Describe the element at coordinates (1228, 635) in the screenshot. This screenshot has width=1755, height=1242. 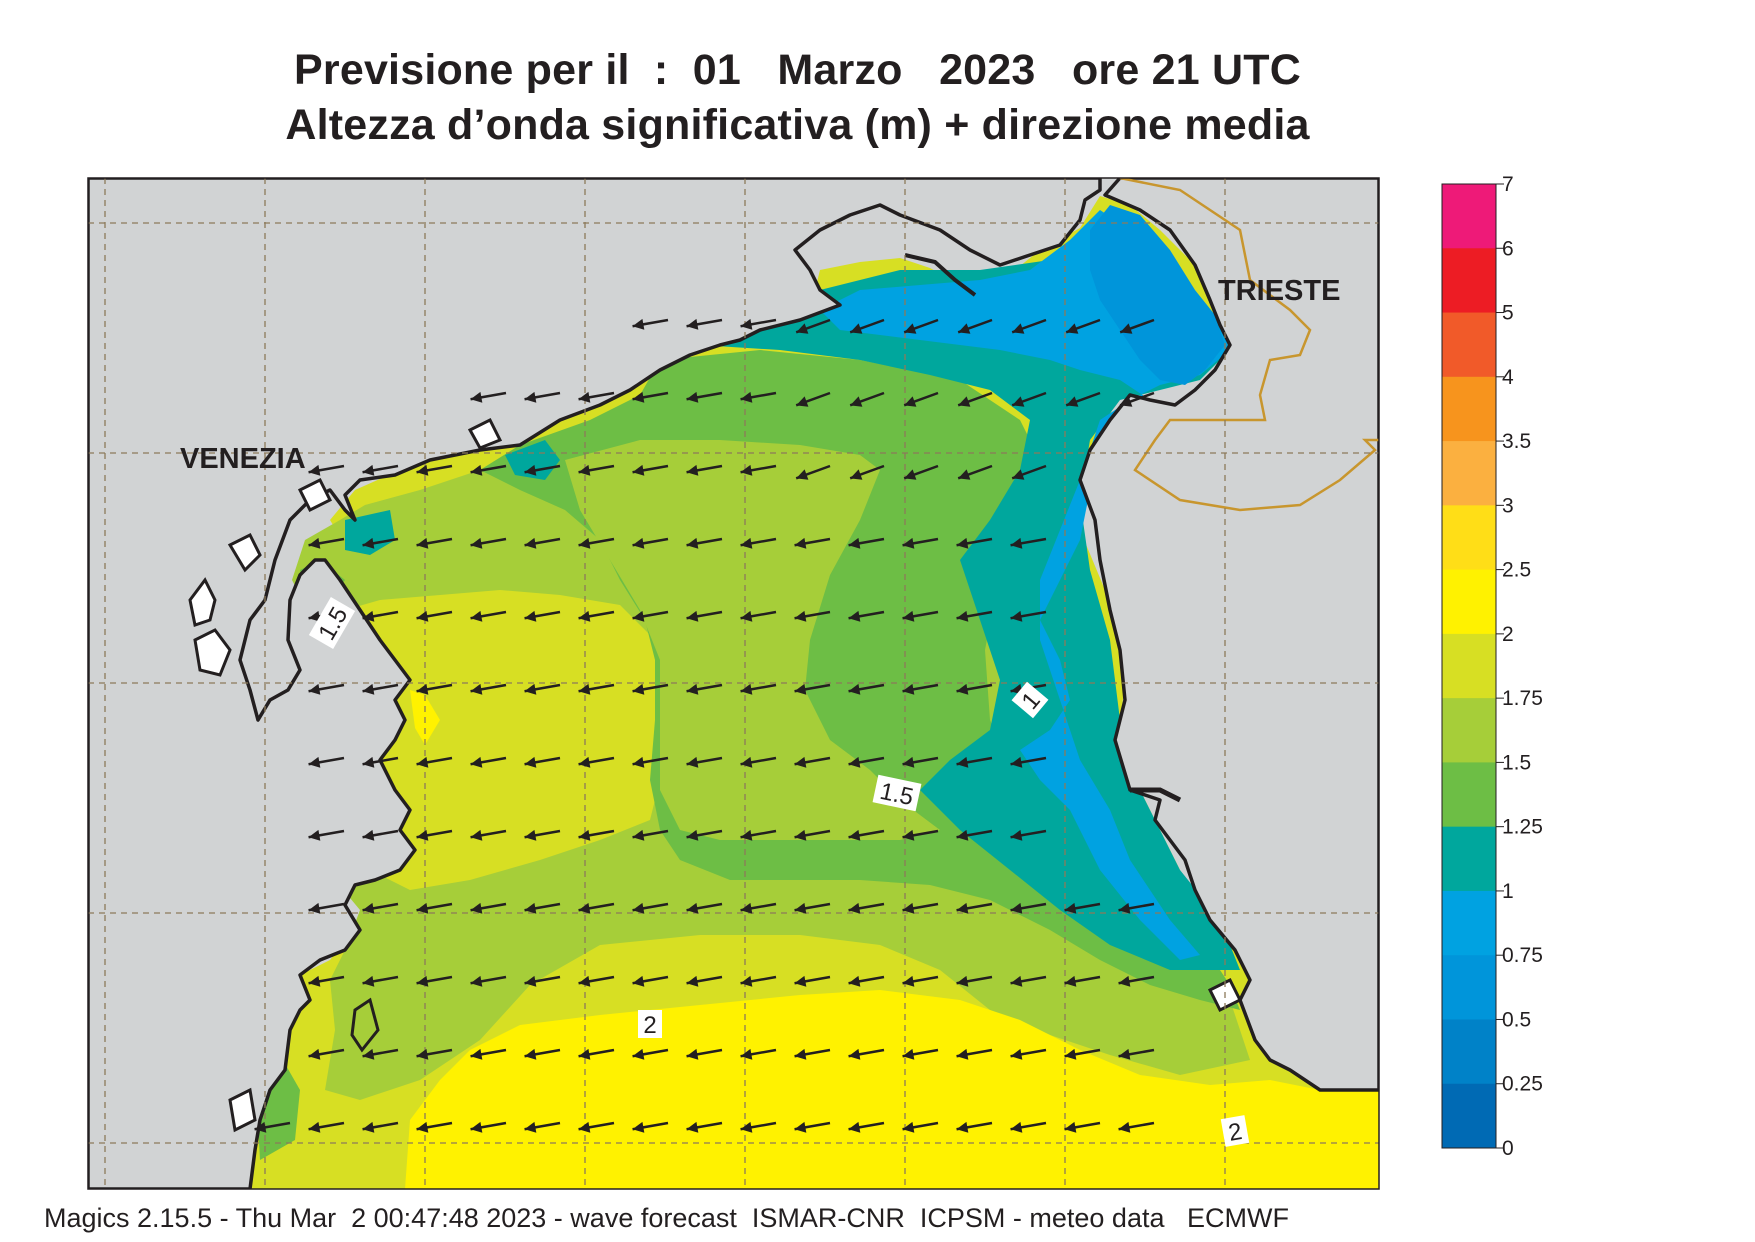
I see `istria-land` at that location.